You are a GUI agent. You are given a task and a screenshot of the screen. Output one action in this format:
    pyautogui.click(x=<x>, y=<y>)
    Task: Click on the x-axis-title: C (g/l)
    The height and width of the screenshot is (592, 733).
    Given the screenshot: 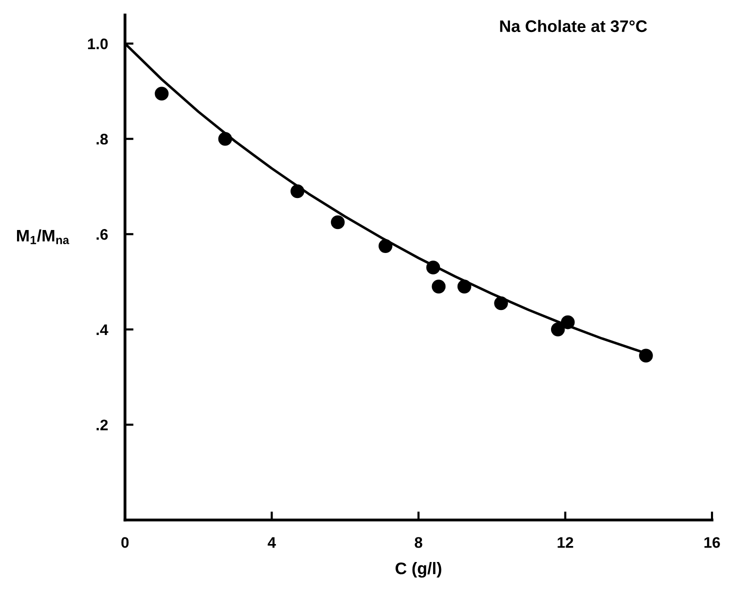 What is the action you would take?
    pyautogui.click(x=419, y=570)
    